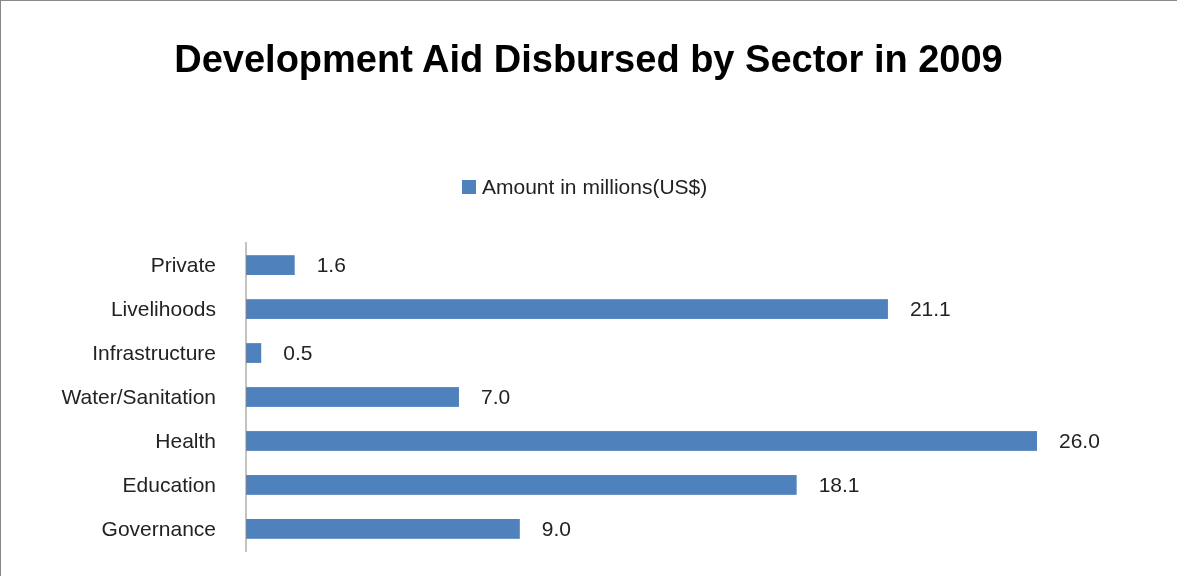 The width and height of the screenshot is (1177, 576). Describe the element at coordinates (930, 309) in the screenshot. I see `data-label: 21.1` at that location.